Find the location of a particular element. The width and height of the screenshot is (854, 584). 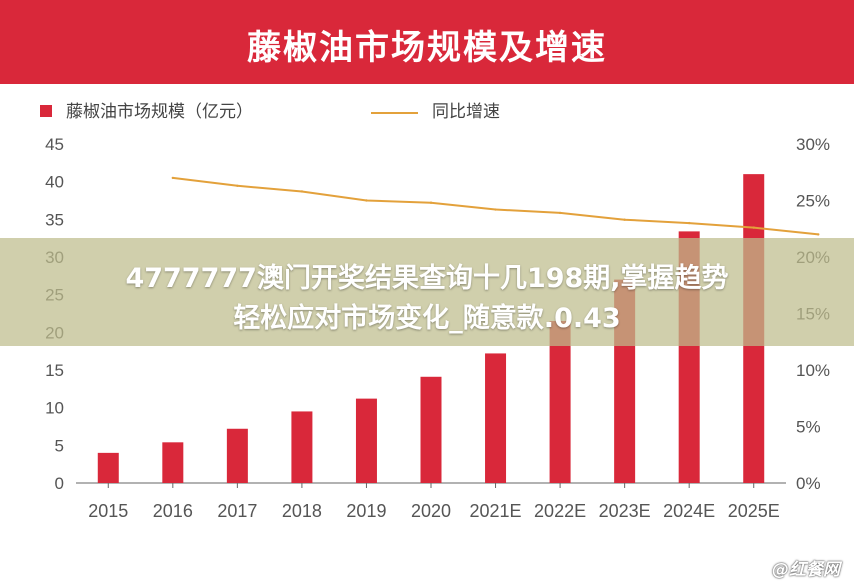

overlay-text-line-2: 轻松应对市场变化_随意款.0.43 is located at coordinates (427, 318).